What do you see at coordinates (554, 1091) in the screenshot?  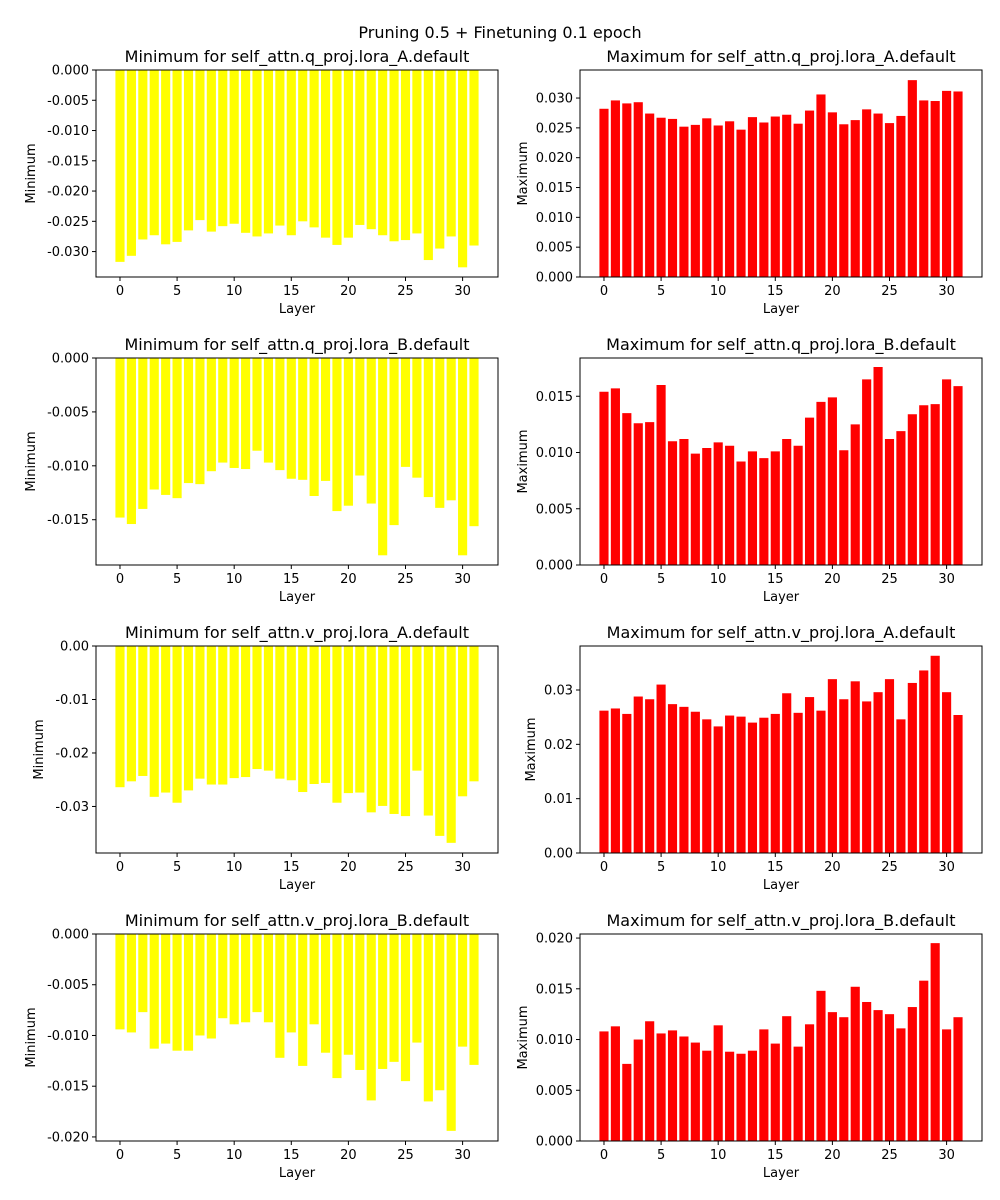 I see `y-tick-label: 0.005` at bounding box center [554, 1091].